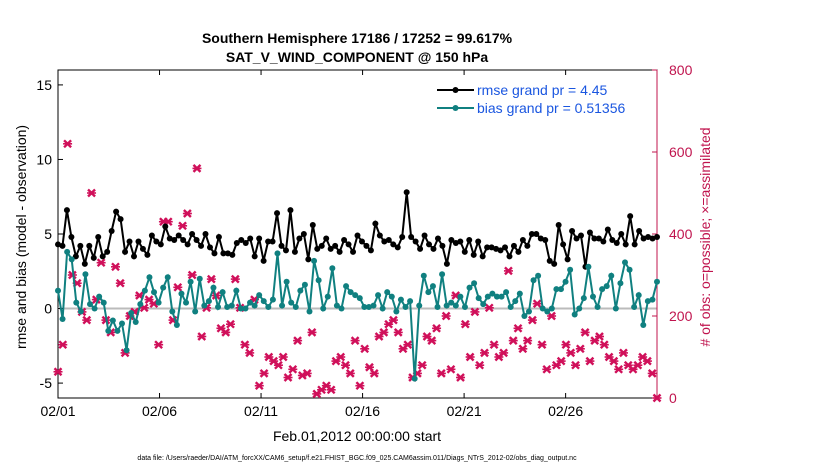  What do you see at coordinates (673, 398) in the screenshot?
I see `y-right-tick-label: 0` at bounding box center [673, 398].